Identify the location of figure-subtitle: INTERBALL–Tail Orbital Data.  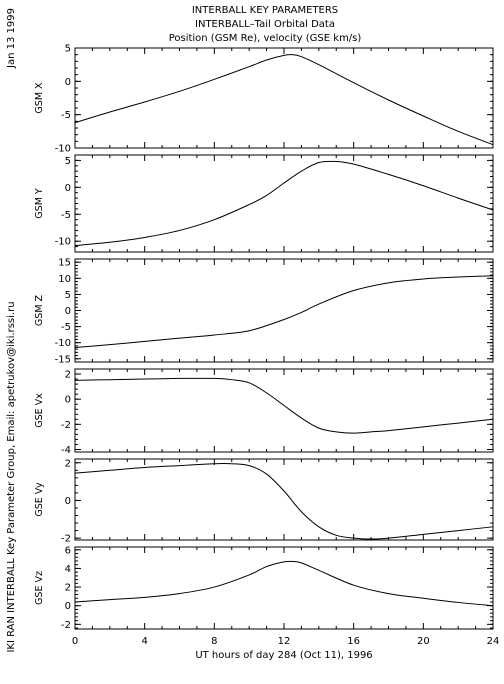
(265, 24).